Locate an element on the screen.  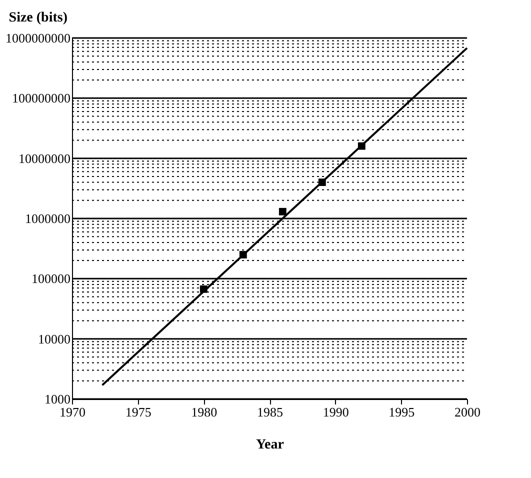
x-tick-label: 1970 is located at coordinates (73, 412).